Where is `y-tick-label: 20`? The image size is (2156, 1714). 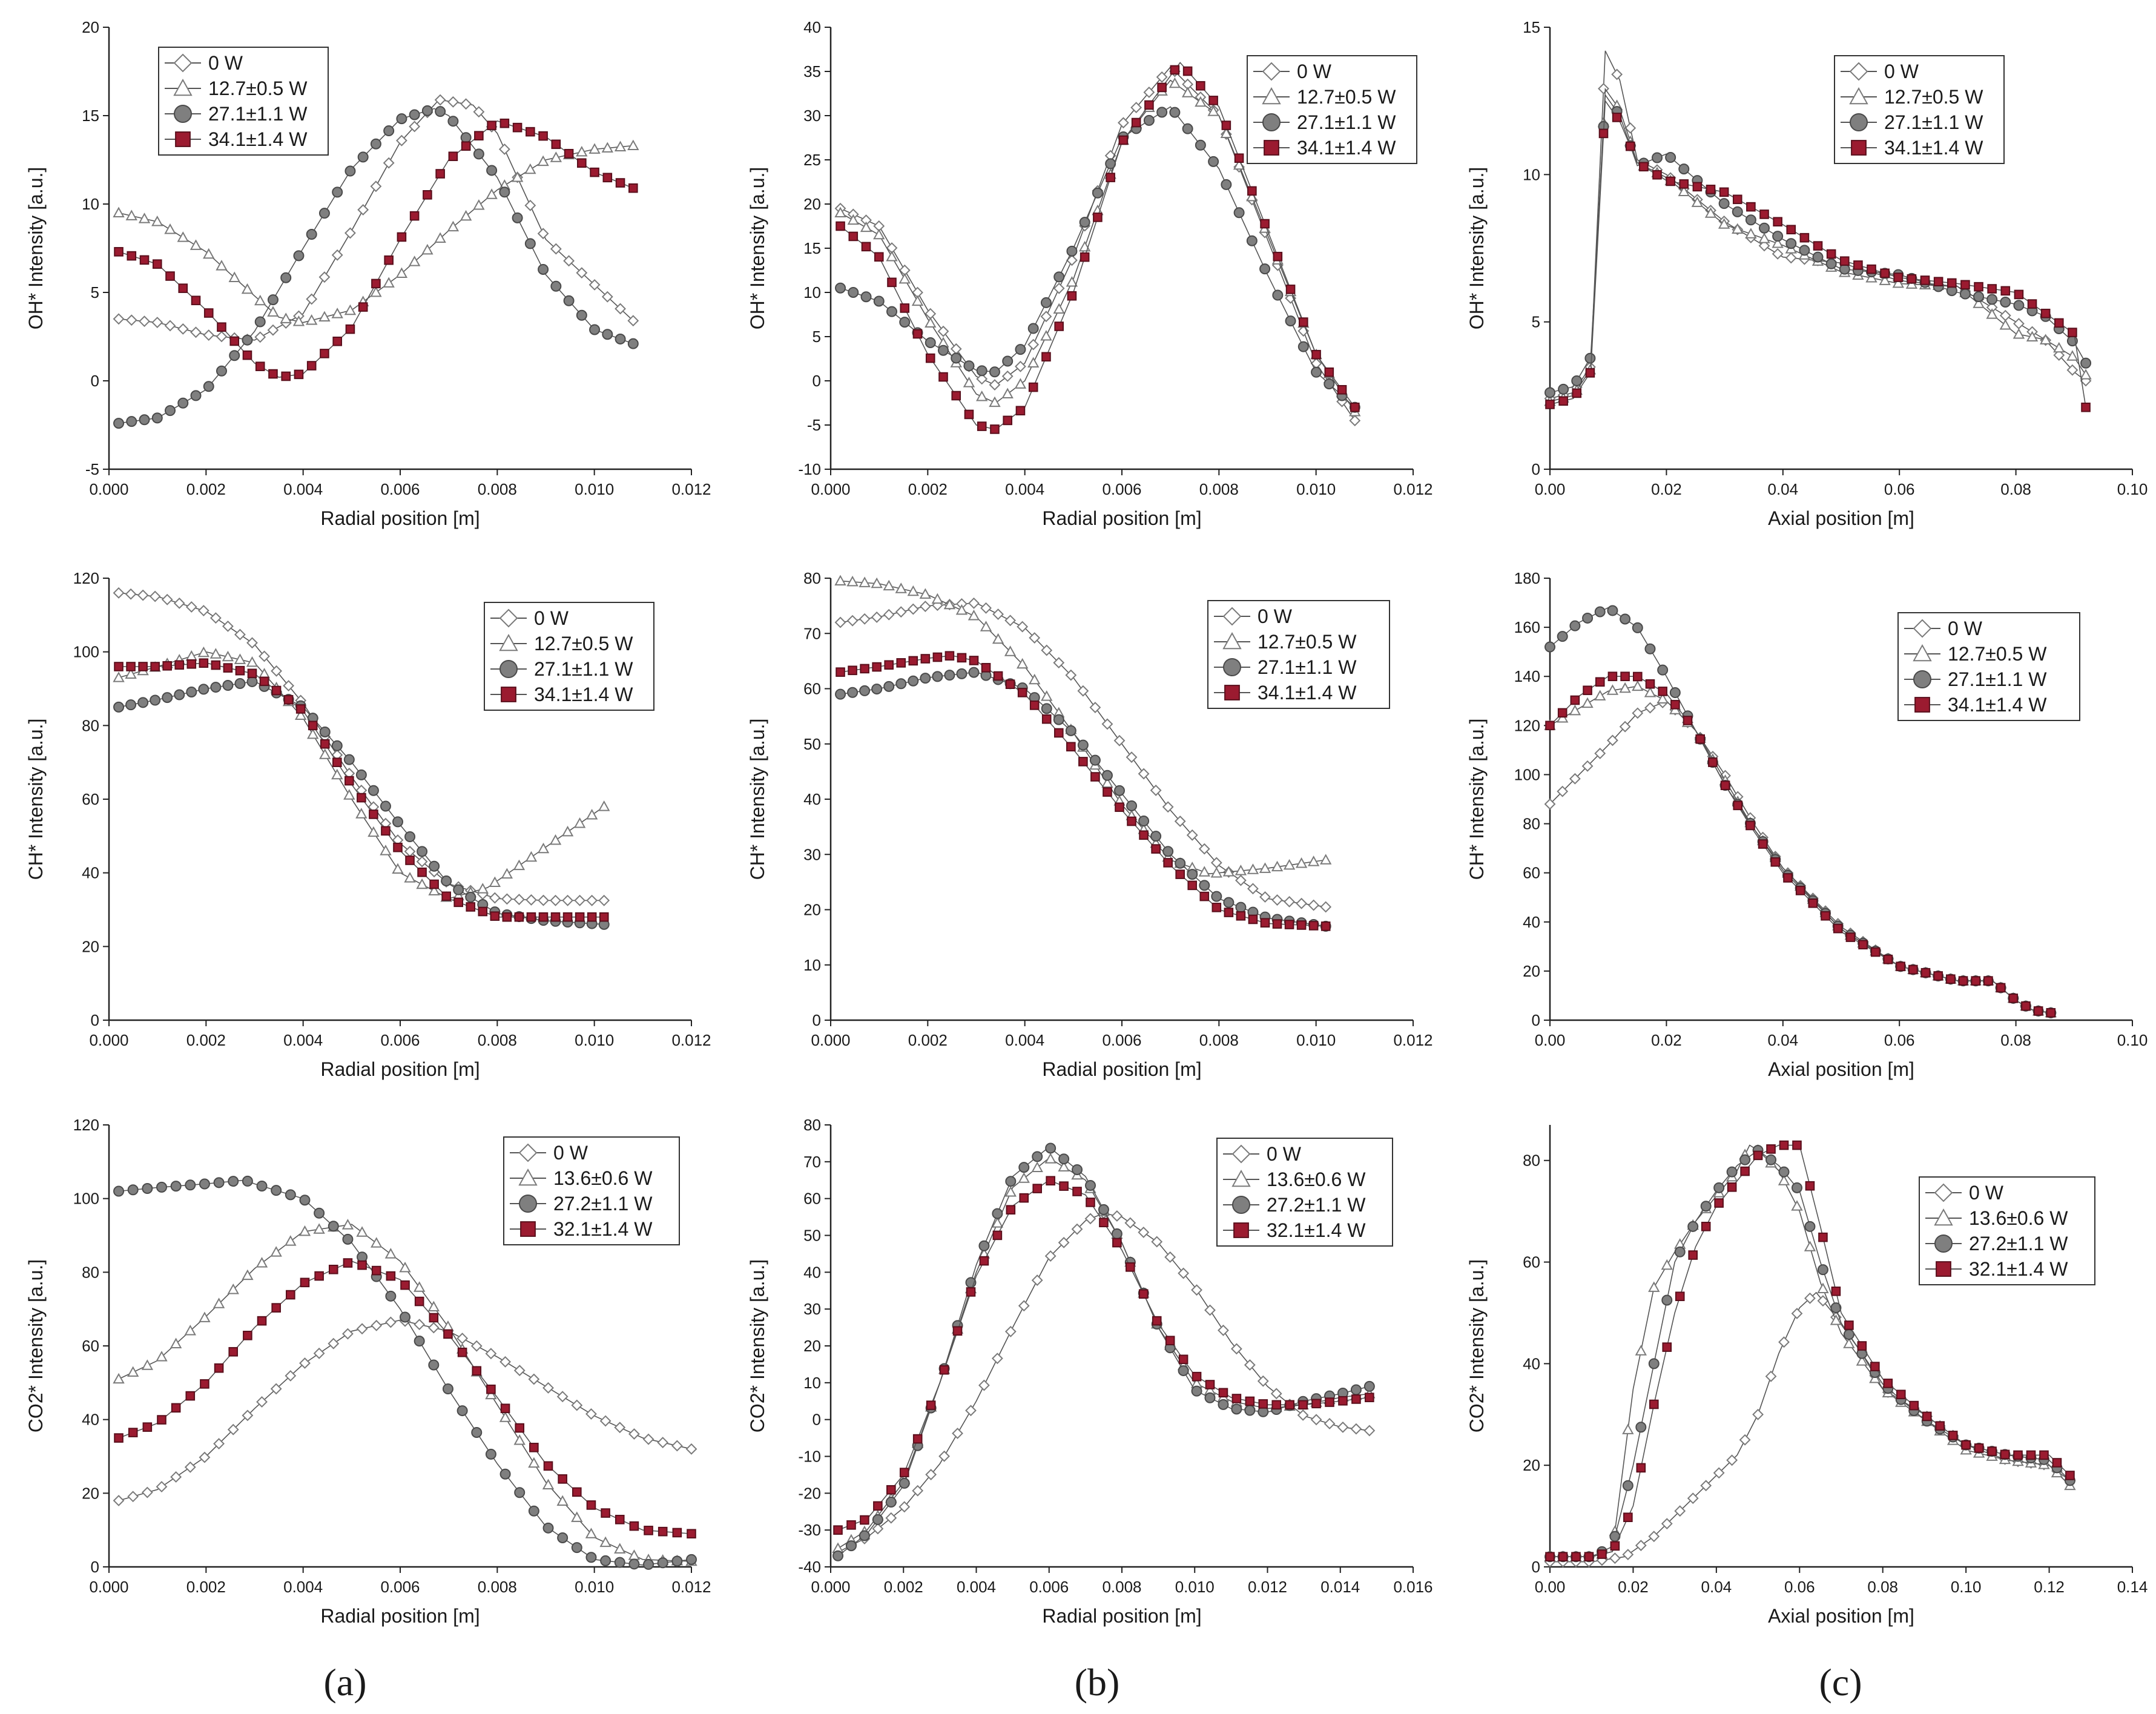 y-tick-label: 20 is located at coordinates (90, 27).